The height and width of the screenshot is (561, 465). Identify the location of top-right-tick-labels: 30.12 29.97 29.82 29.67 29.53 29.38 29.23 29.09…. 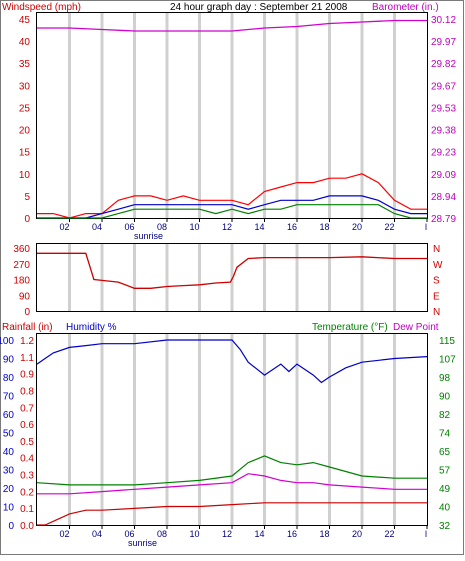
(443, 120).